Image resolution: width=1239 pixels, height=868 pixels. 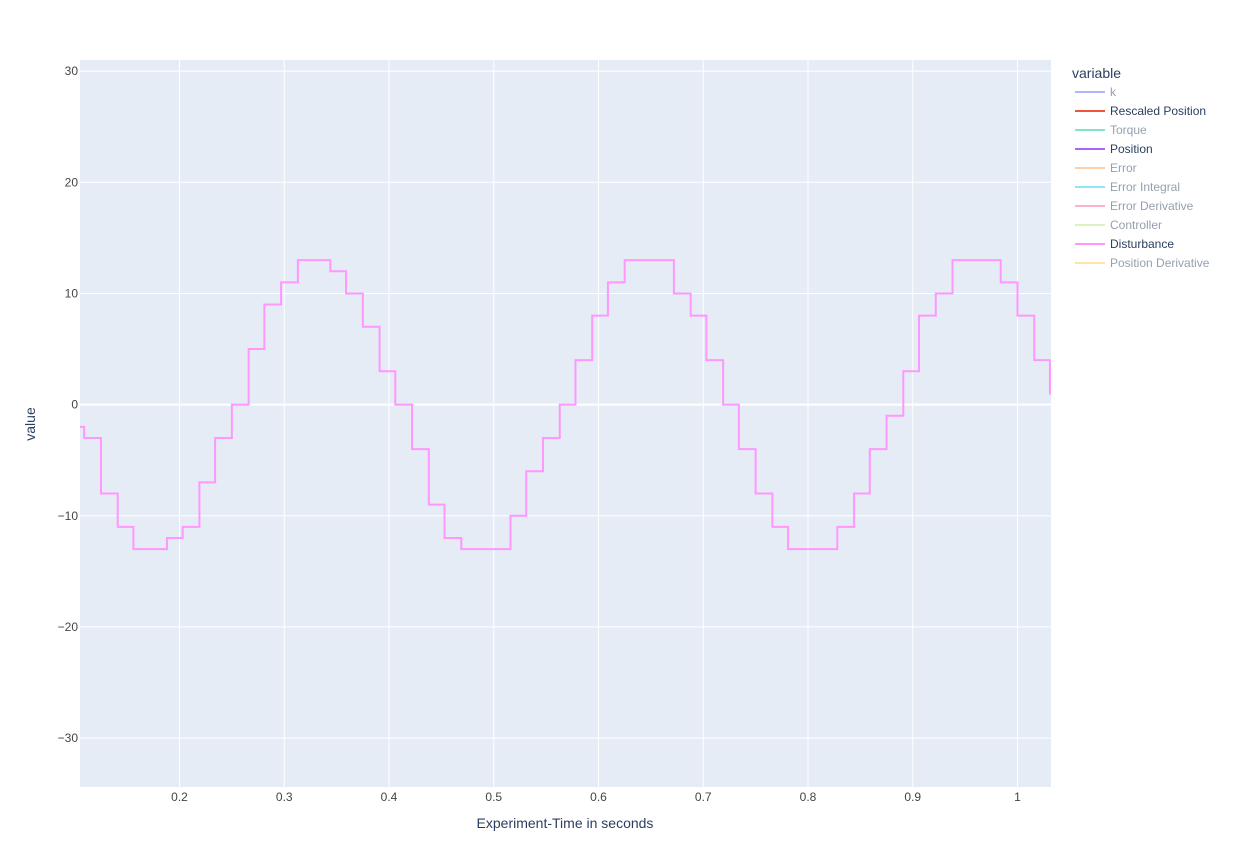 I want to click on legend-label: Error Integral, so click(x=1145, y=187).